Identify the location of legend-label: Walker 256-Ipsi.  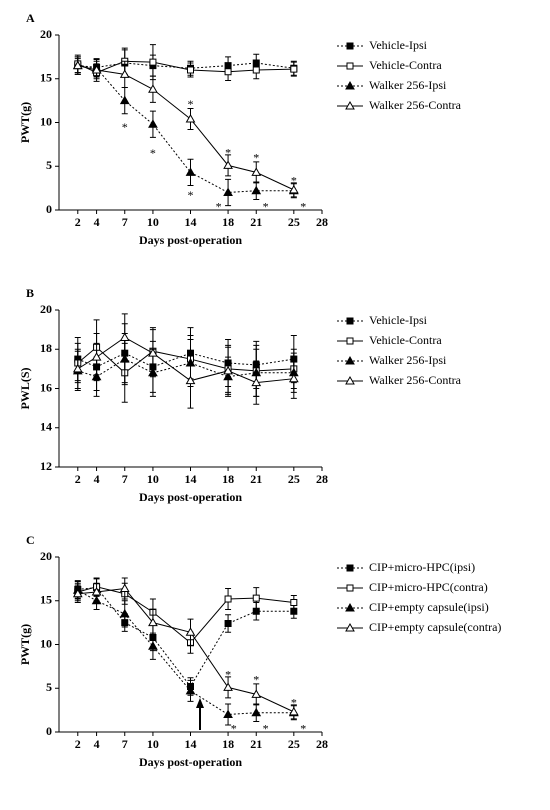
(408, 85).